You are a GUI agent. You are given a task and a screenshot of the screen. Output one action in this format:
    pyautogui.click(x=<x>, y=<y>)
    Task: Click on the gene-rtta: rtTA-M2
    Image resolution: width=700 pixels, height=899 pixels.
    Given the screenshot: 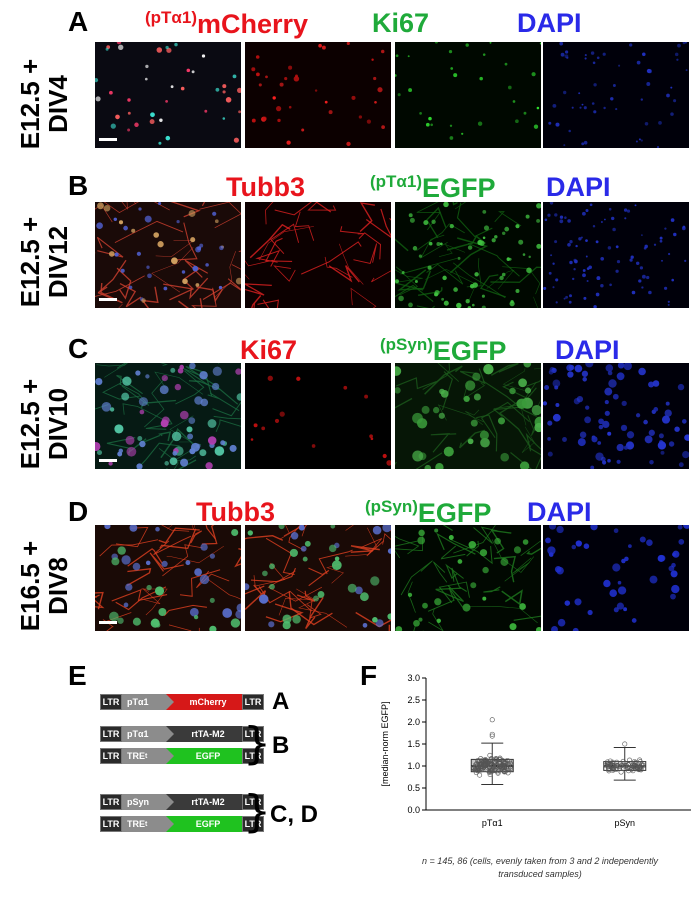 What is the action you would take?
    pyautogui.click(x=204, y=734)
    